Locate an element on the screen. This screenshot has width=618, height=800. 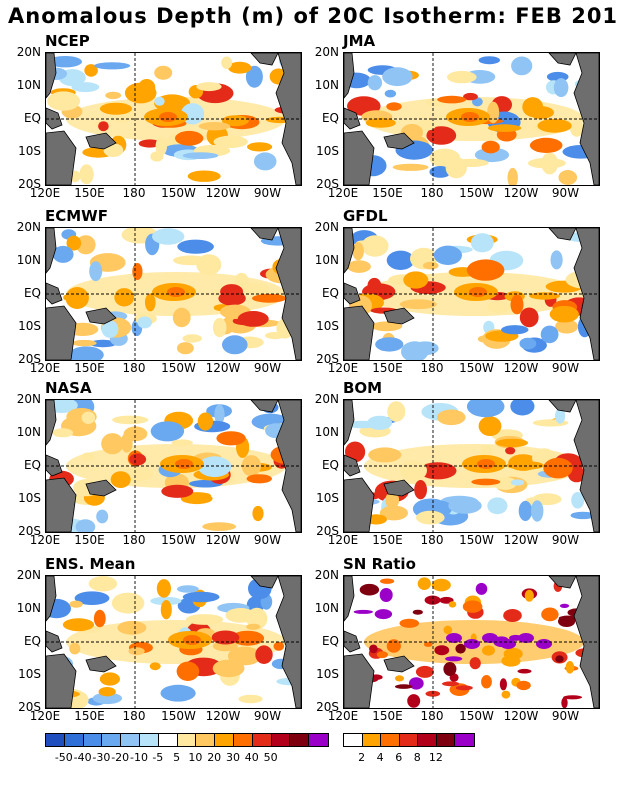
panel-label: BOM is located at coordinates (363, 388).